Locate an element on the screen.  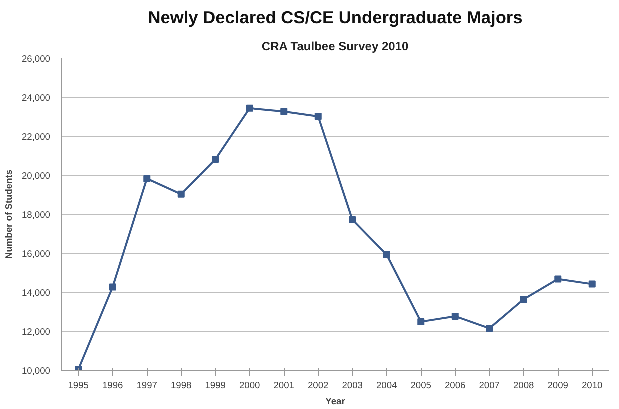
x-tick-label: 2005 is located at coordinates (421, 385).